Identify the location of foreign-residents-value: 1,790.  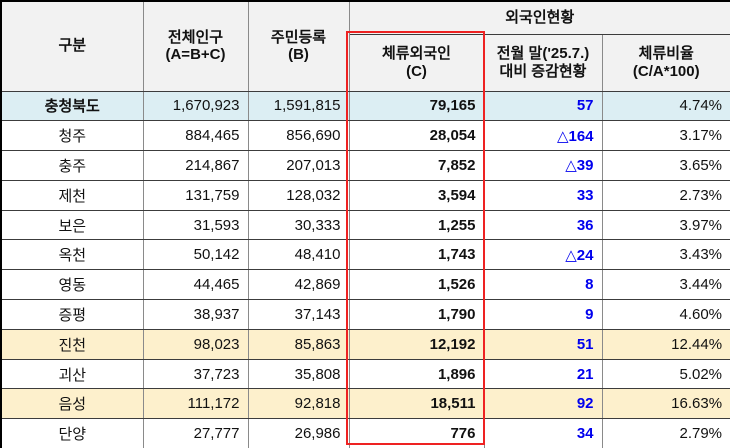
(416, 314).